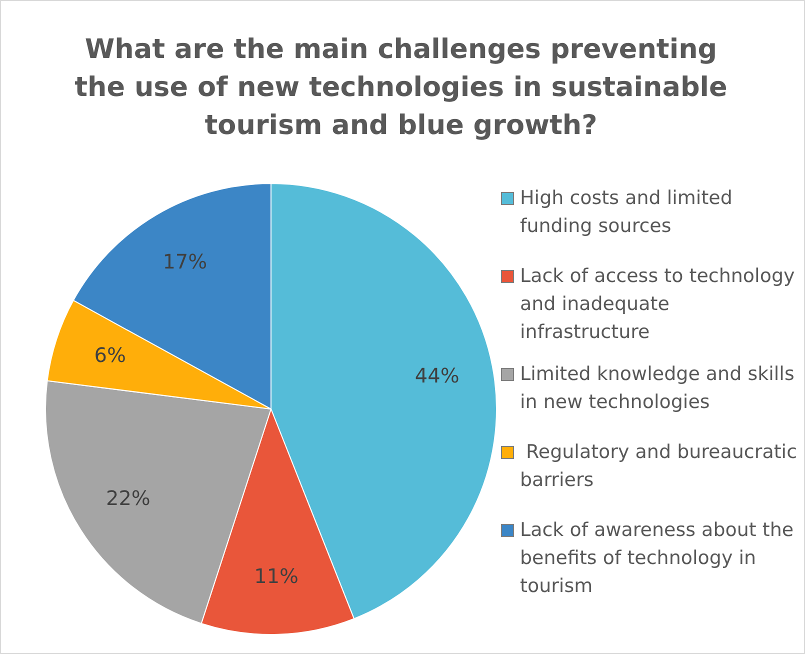 This screenshot has width=805, height=654. What do you see at coordinates (110, 354) in the screenshot?
I see `data-label: 6%` at bounding box center [110, 354].